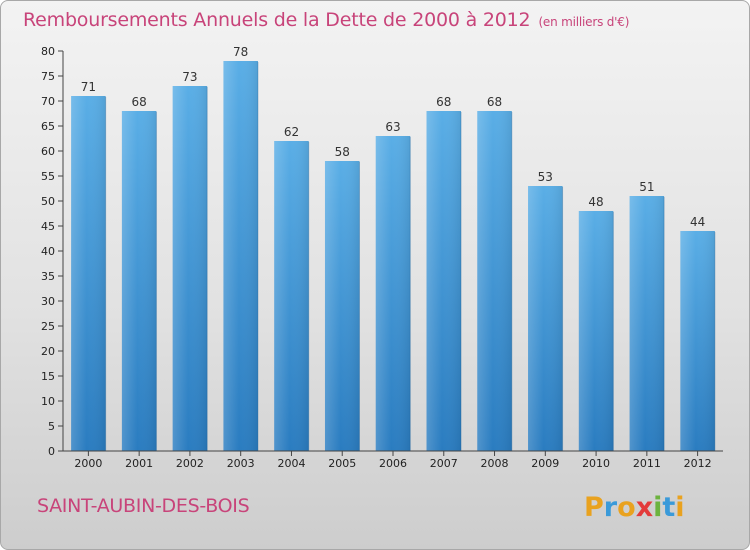 This screenshot has height=550, width=750. I want to click on proxiti-logo: Proxiti, so click(634, 507).